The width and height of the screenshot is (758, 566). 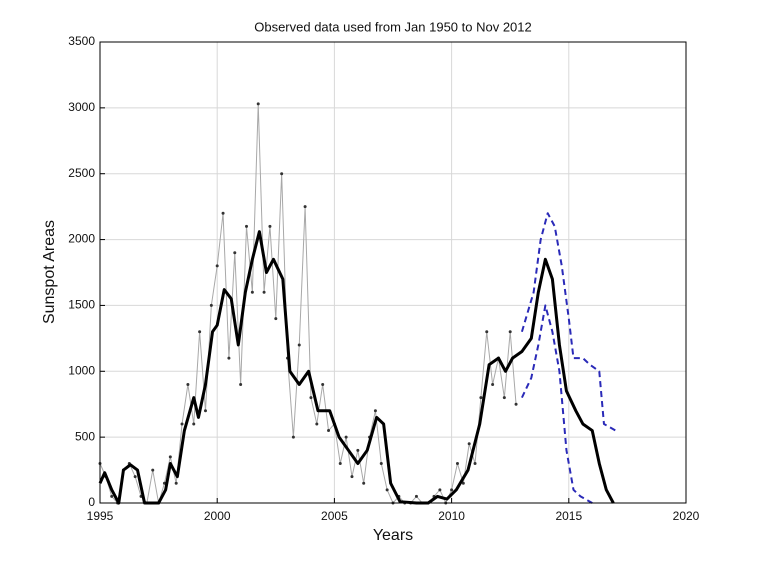 I want to click on x-tick-label: 2000, so click(x=217, y=516).